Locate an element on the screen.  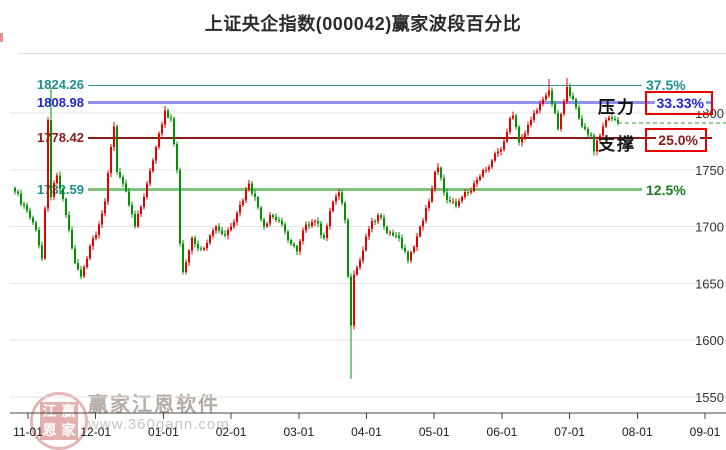
watermark-brand-text: 赢家江恩软件 is located at coordinates (154, 405).